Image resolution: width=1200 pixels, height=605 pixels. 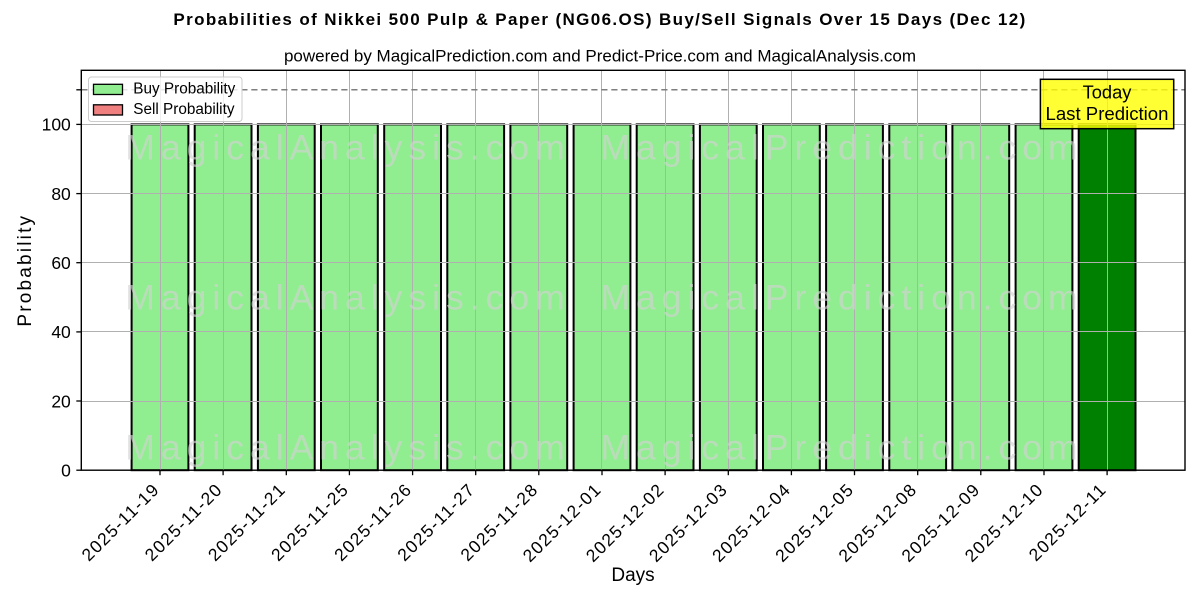 I want to click on svg-text: Buy Probability, so click(x=184, y=88).